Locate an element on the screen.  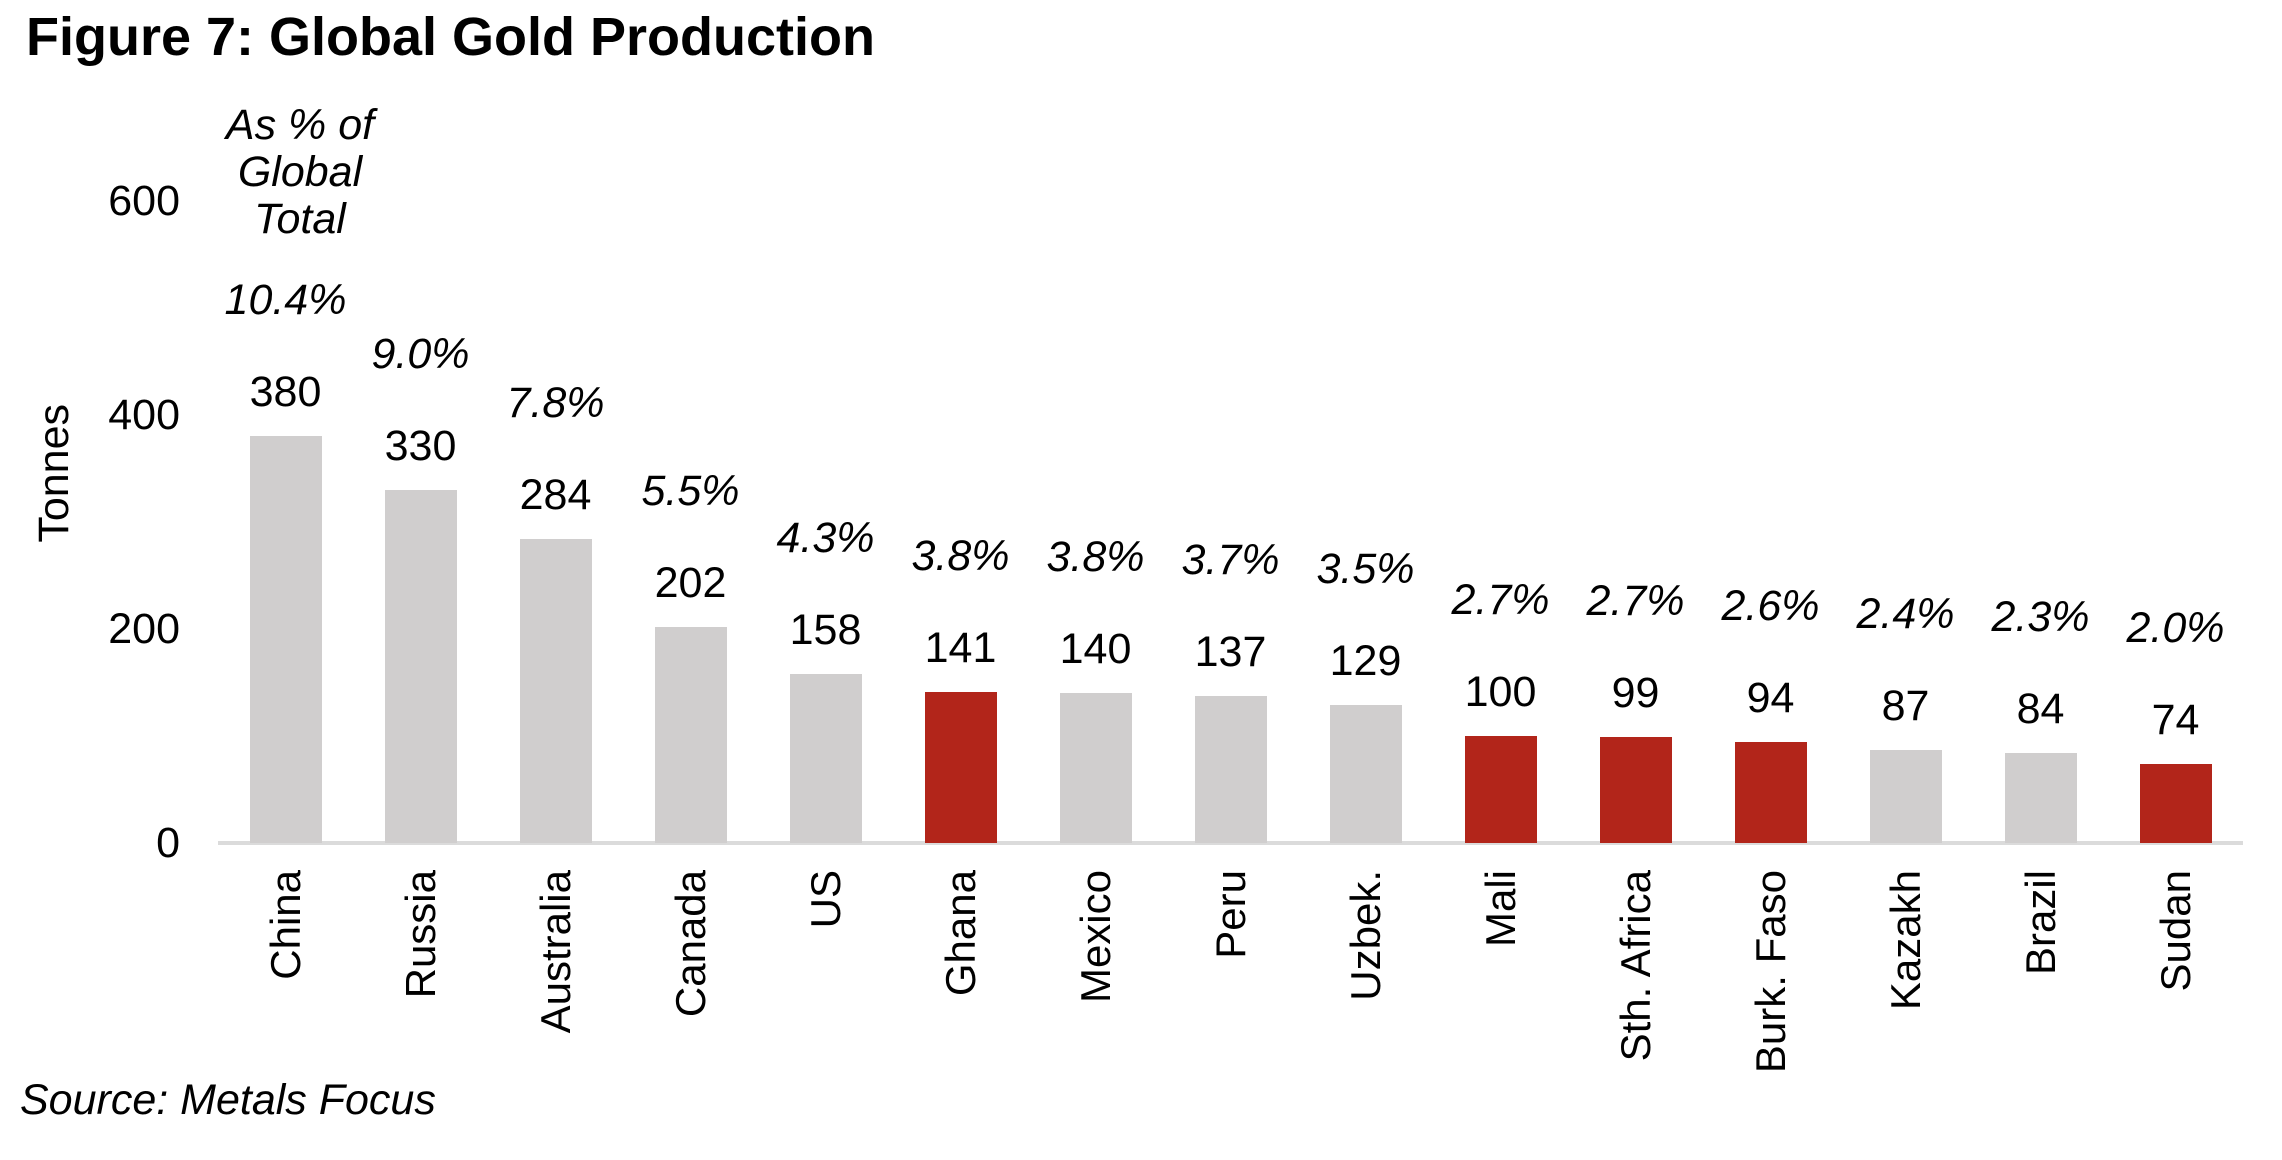
bar-pct-label-sth-africa: 2.7% is located at coordinates (1635, 601).